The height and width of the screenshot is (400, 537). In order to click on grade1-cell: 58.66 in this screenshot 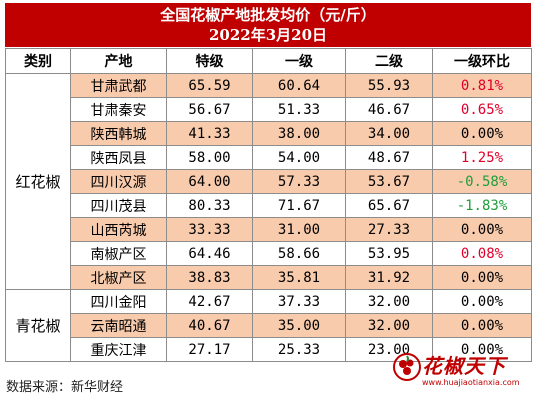, I will do `click(299, 253)`.